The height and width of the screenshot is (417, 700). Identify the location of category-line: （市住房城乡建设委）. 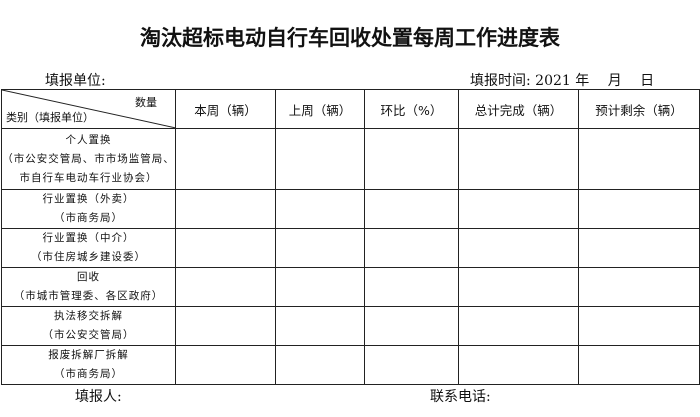
(88, 257).